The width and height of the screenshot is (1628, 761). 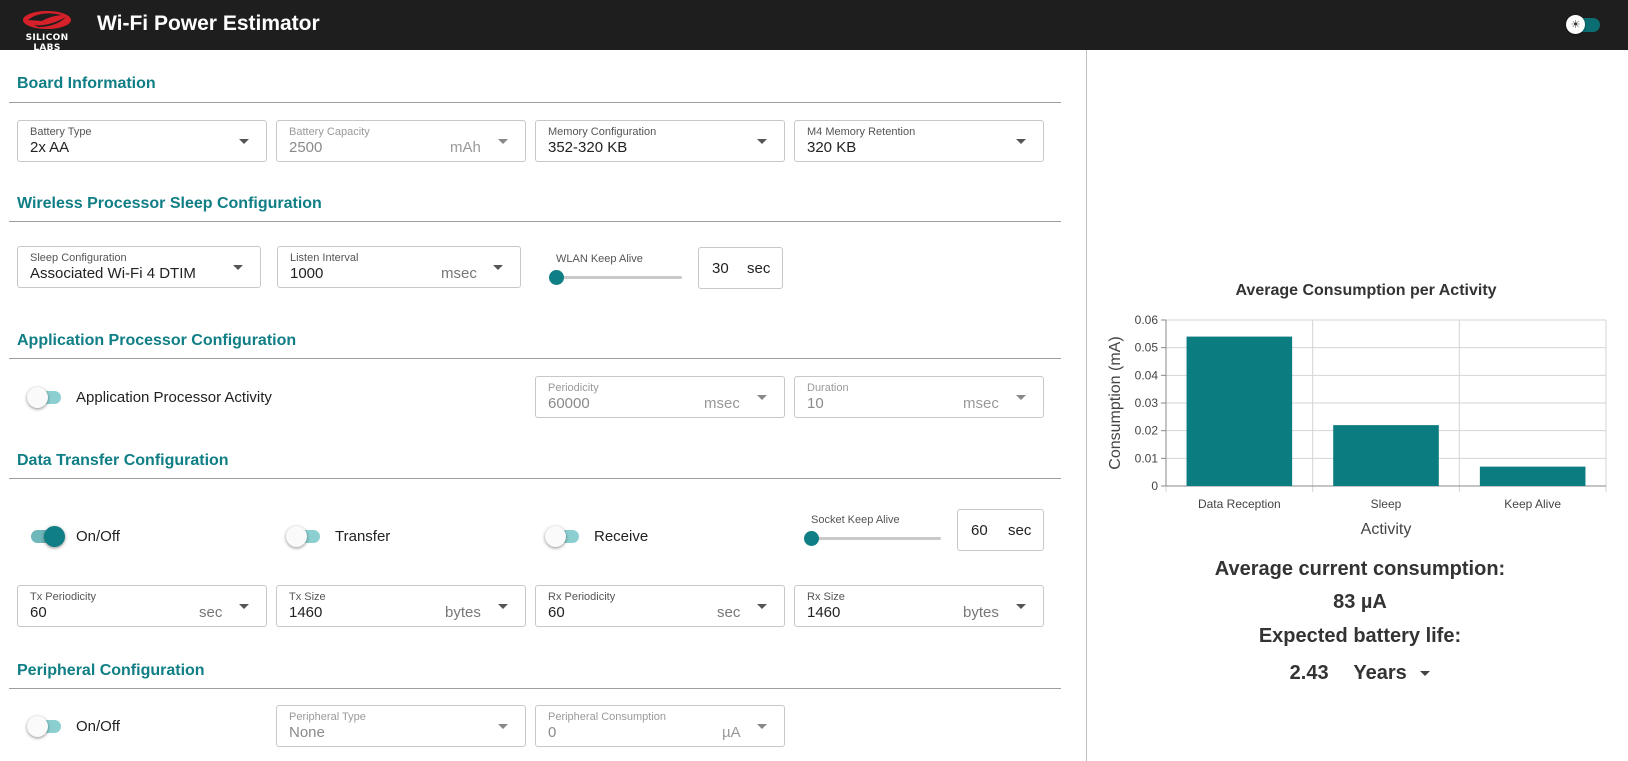 I want to click on field-label: Periodicity, so click(x=573, y=388).